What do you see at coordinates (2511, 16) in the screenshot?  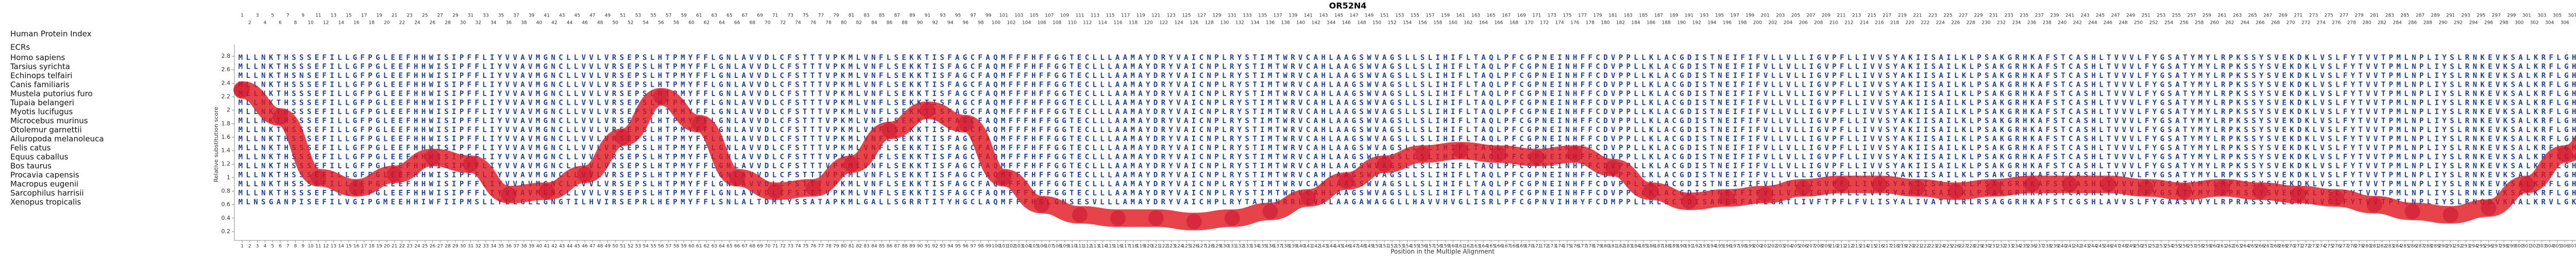 I see `top-position-label: 299` at bounding box center [2511, 16].